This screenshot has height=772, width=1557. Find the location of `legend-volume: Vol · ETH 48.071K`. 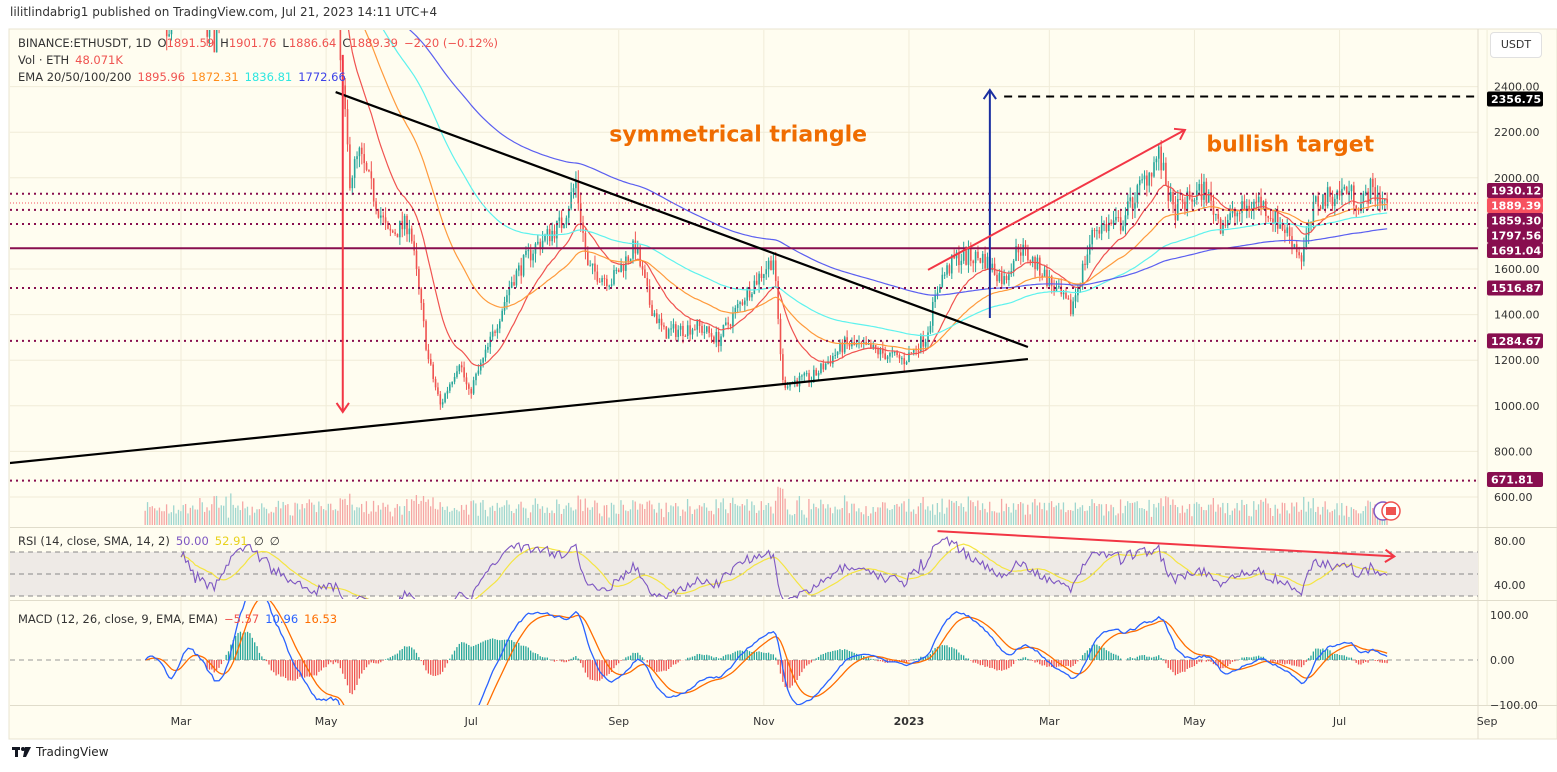

legend-volume: Vol · ETH 48.071K is located at coordinates (73, 60).